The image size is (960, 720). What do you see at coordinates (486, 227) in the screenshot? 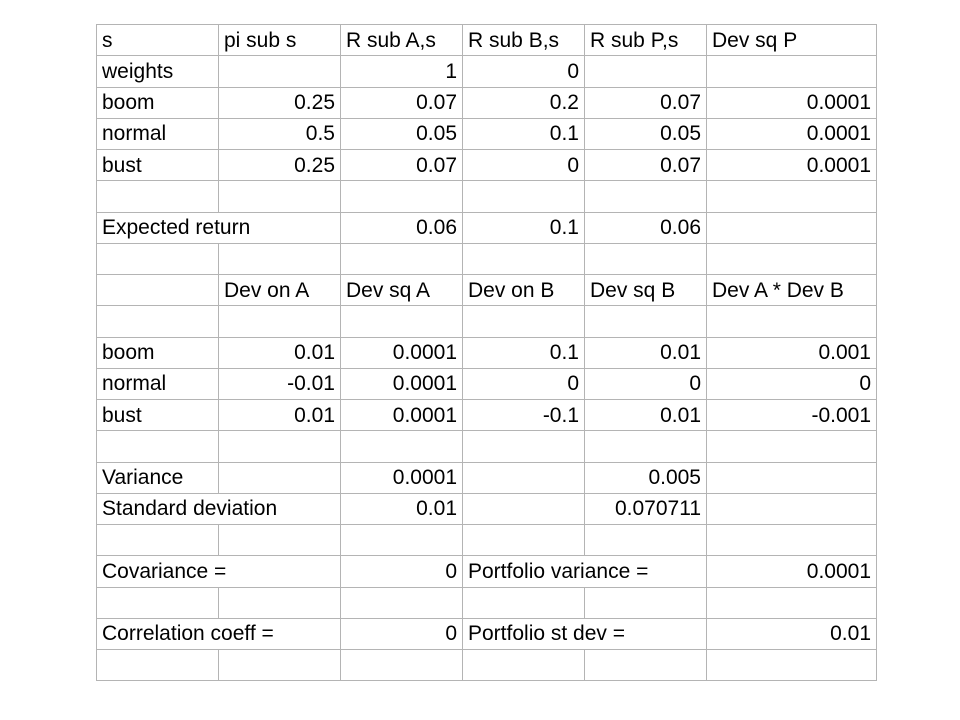
I see `table-row: Expected return 0.06 0.1 0.06` at bounding box center [486, 227].